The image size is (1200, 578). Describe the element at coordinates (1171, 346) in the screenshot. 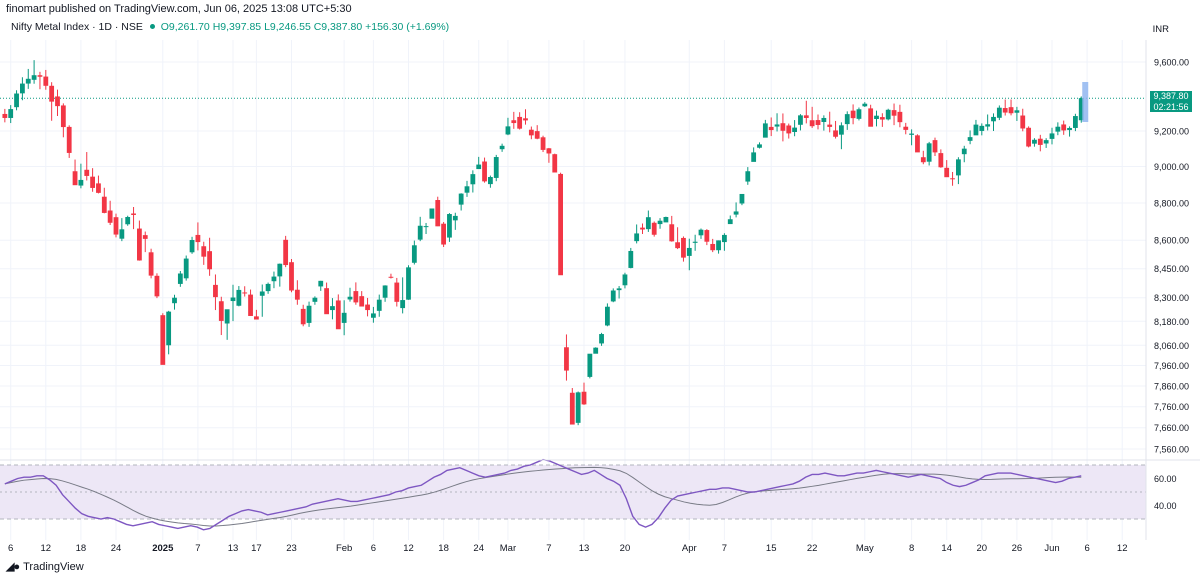

I see `price-tick-label: 8,060.00` at that location.